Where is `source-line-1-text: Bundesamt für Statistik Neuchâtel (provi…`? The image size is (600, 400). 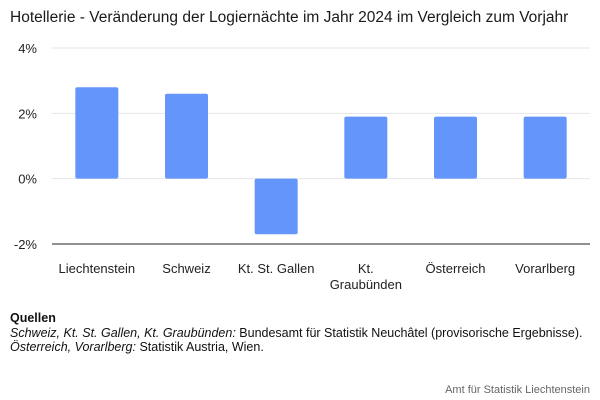
source-line-1-text: Bundesamt für Statistik Neuchâtel (provi… is located at coordinates (409, 332).